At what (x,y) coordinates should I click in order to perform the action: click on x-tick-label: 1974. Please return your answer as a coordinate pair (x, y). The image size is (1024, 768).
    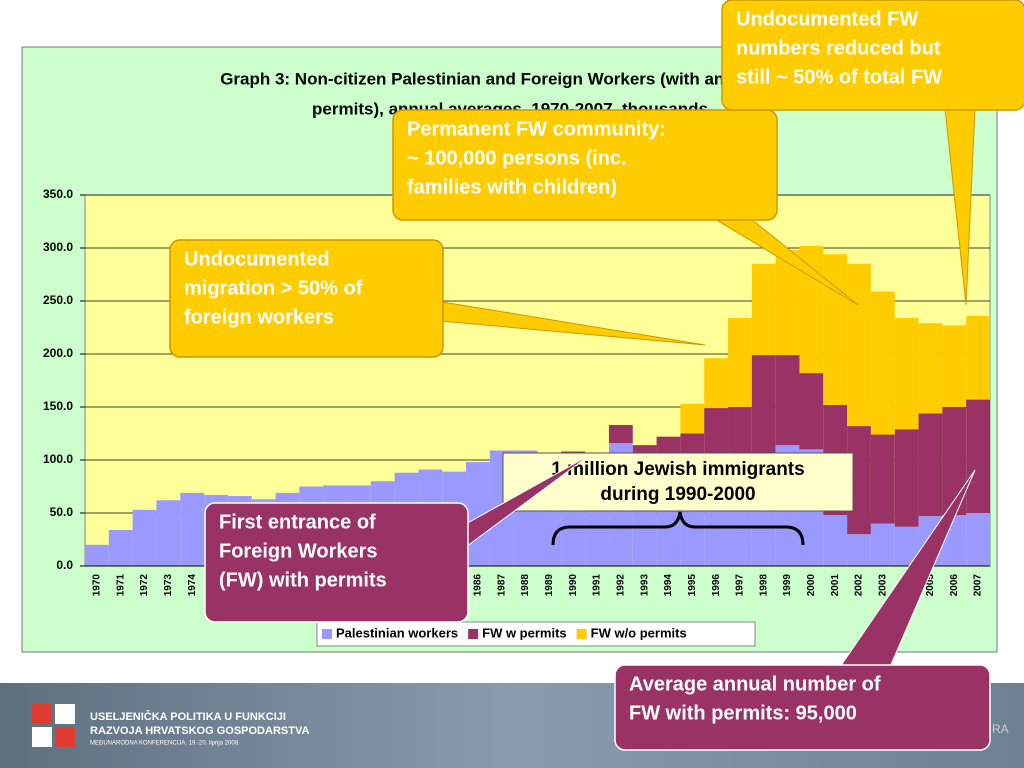
    Looking at the image, I should click on (192, 585).